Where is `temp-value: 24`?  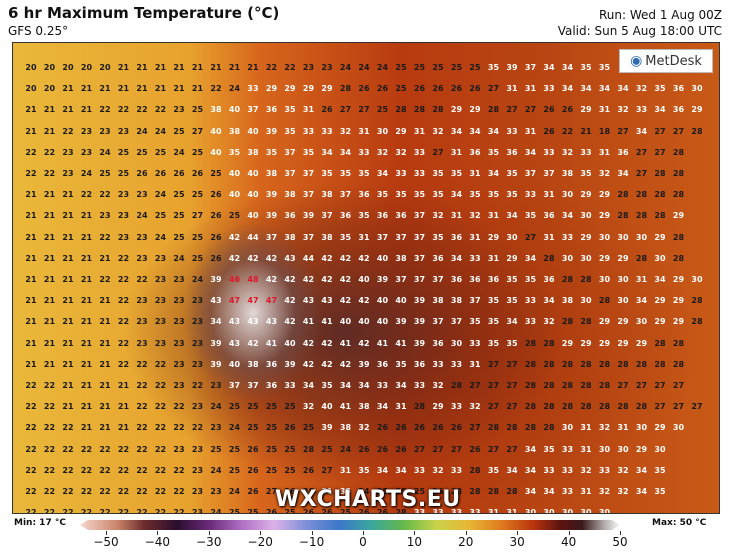 temp-value: 24 is located at coordinates (160, 195).